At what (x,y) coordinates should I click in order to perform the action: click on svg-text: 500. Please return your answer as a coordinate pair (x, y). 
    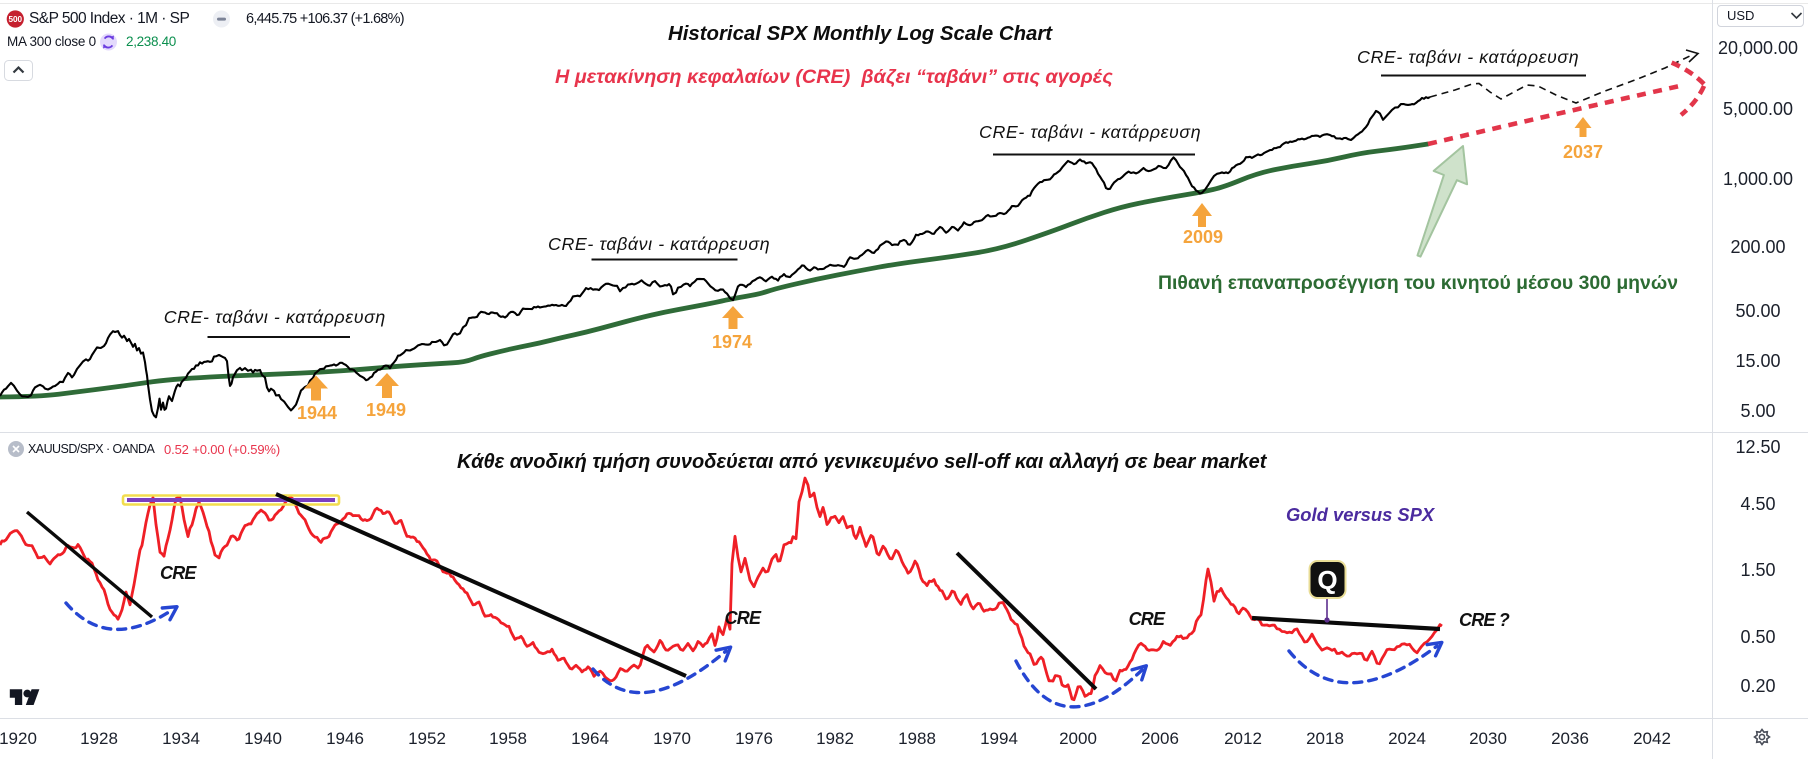
    Looking at the image, I should click on (15, 19).